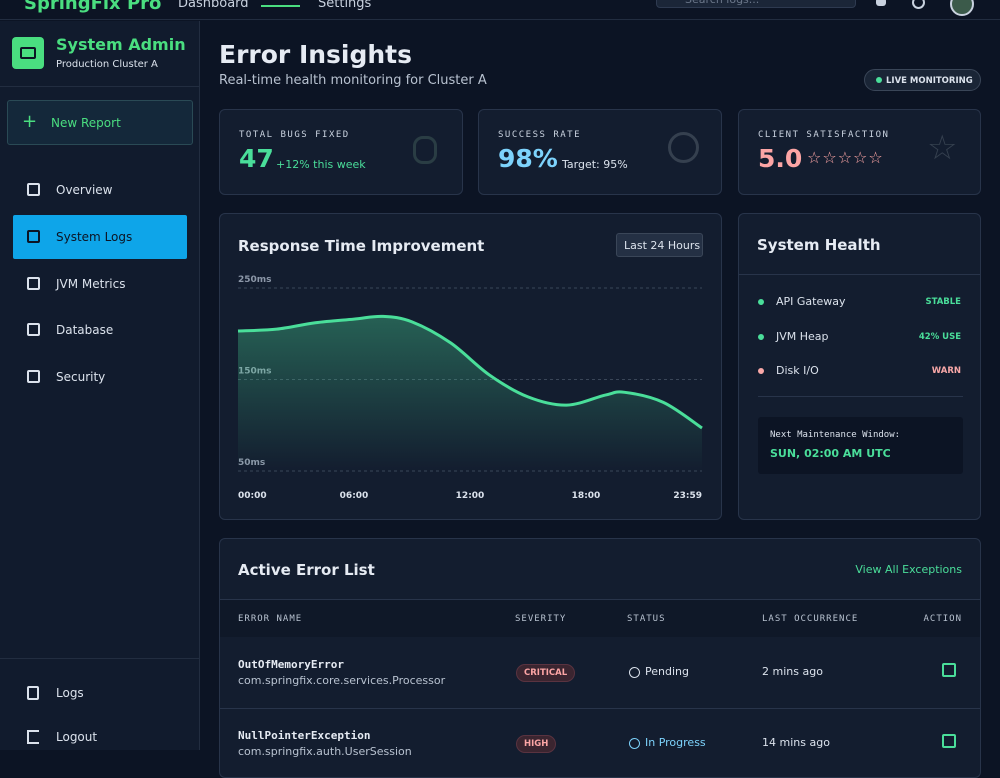 This screenshot has width=1000, height=778. Describe the element at coordinates (306, 570) in the screenshot. I see `table-title: Active Error List` at that location.